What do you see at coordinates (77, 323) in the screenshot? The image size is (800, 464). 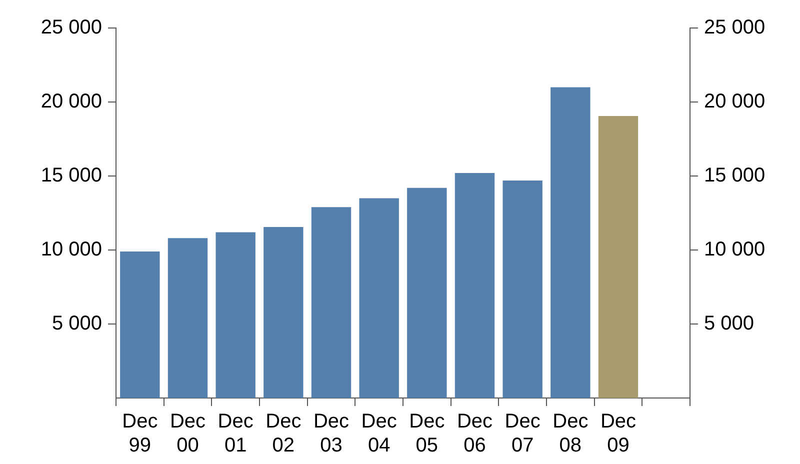 I see `y-tick-label: 5 000` at bounding box center [77, 323].